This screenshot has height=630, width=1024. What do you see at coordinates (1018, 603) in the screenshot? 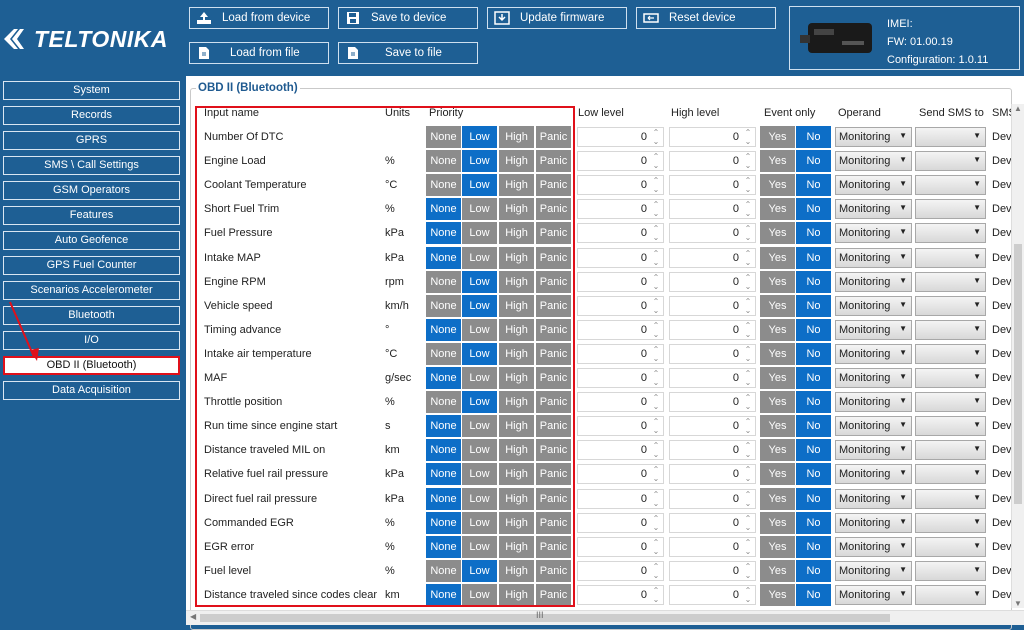
I see `scroll-down-icon: ▼` at bounding box center [1018, 603].